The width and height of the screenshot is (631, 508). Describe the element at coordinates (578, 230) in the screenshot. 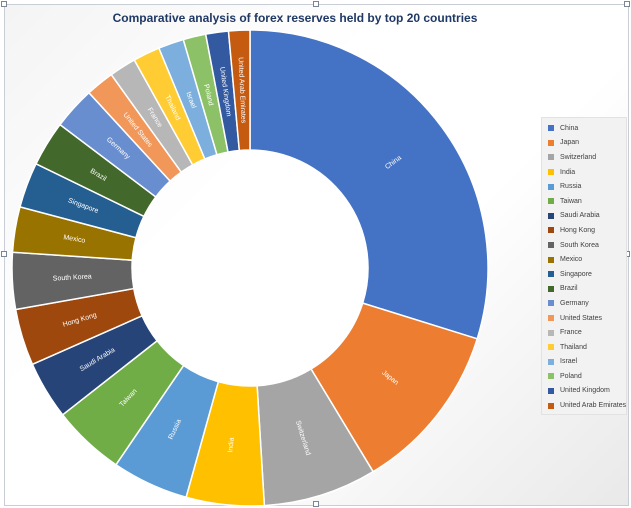

I see `legend-label: Hong Kong` at that location.